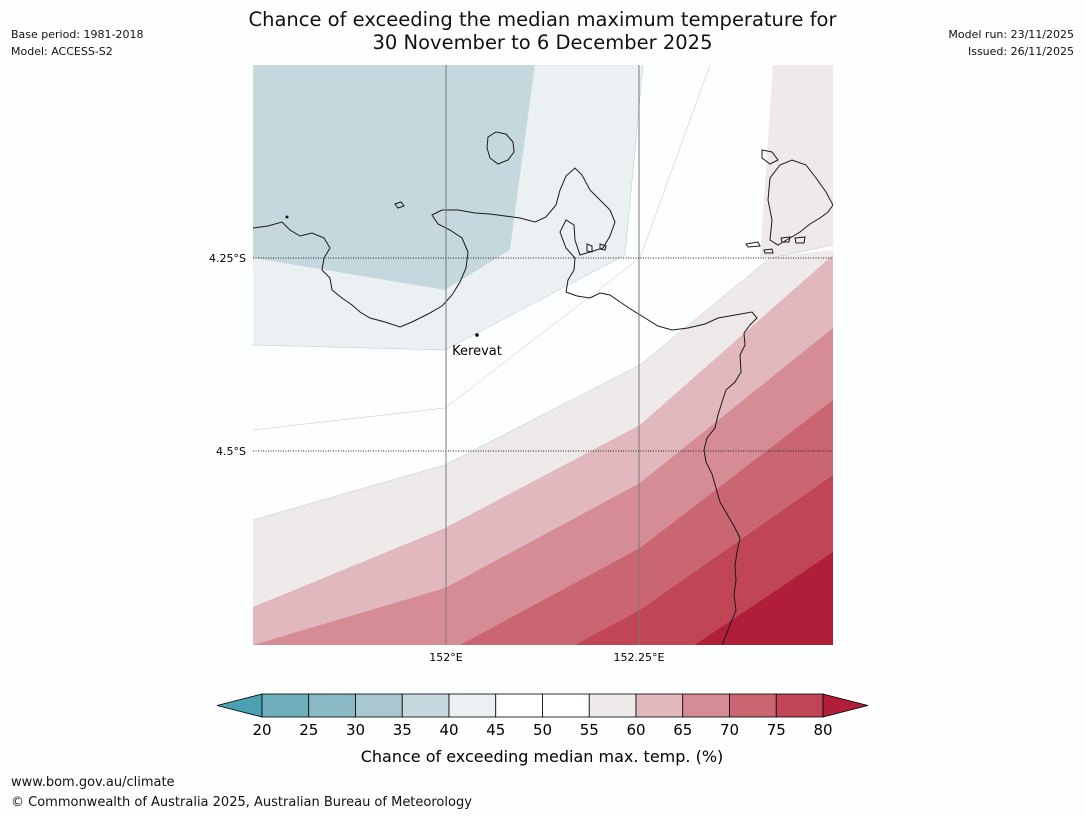 The image size is (1085, 816). I want to click on colorbar-tick-label: 40, so click(448, 730).